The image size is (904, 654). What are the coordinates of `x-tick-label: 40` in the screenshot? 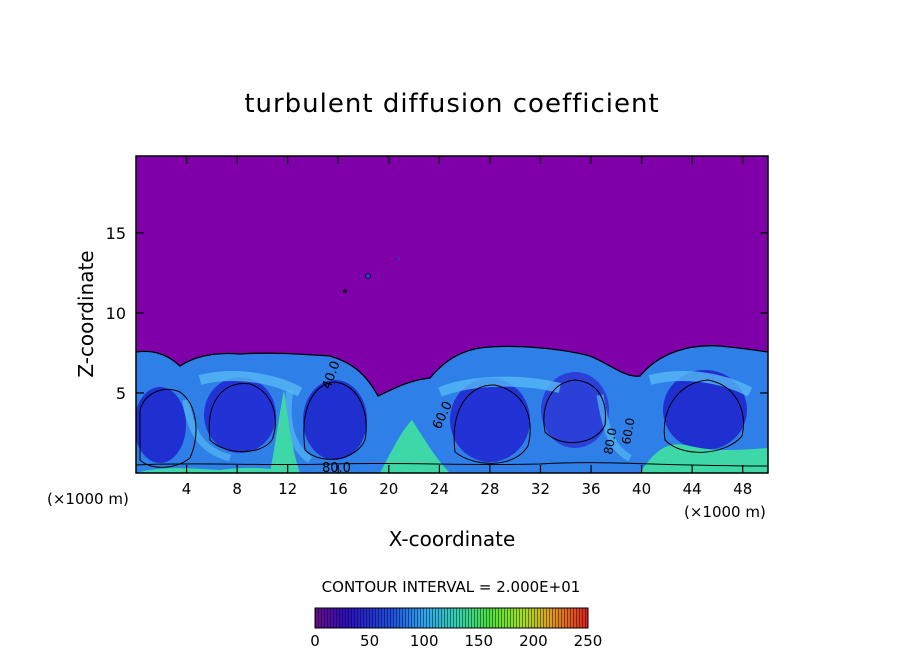 It's located at (641, 489).